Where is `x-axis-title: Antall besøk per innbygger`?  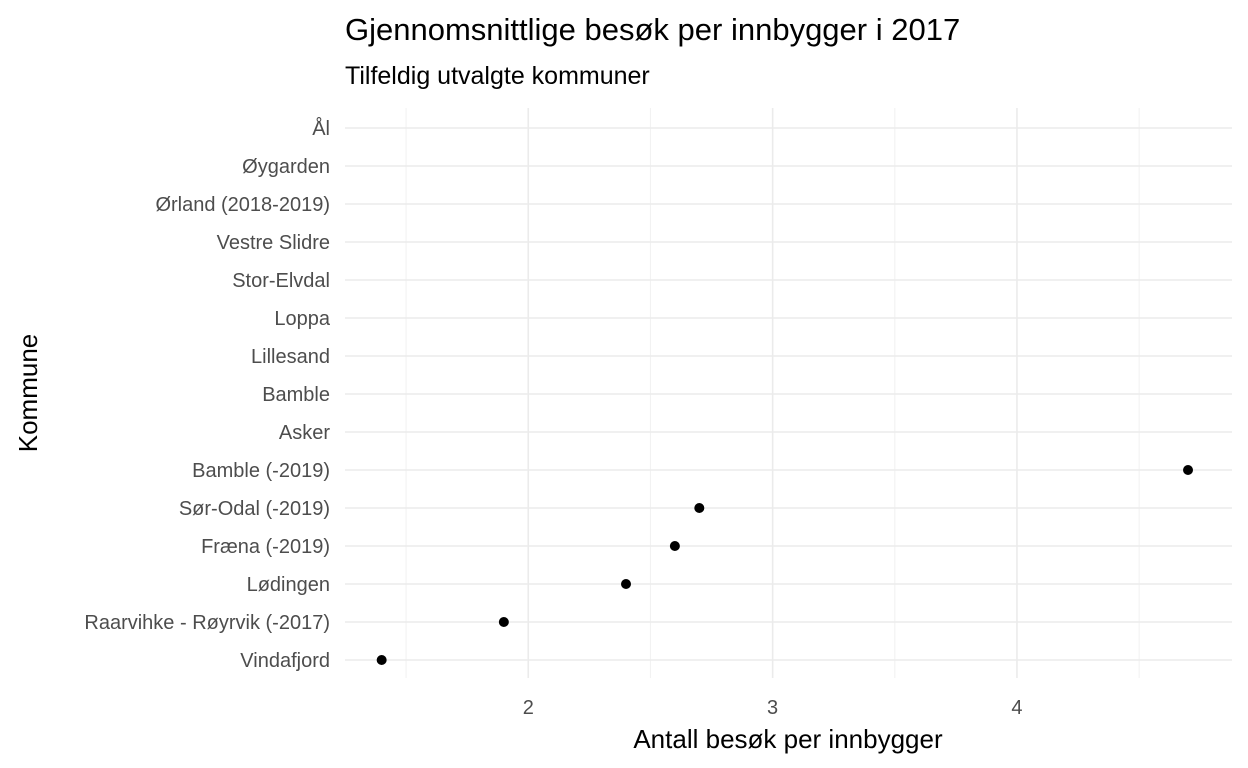
x-axis-title: Antall besøk per innbygger is located at coordinates (788, 739).